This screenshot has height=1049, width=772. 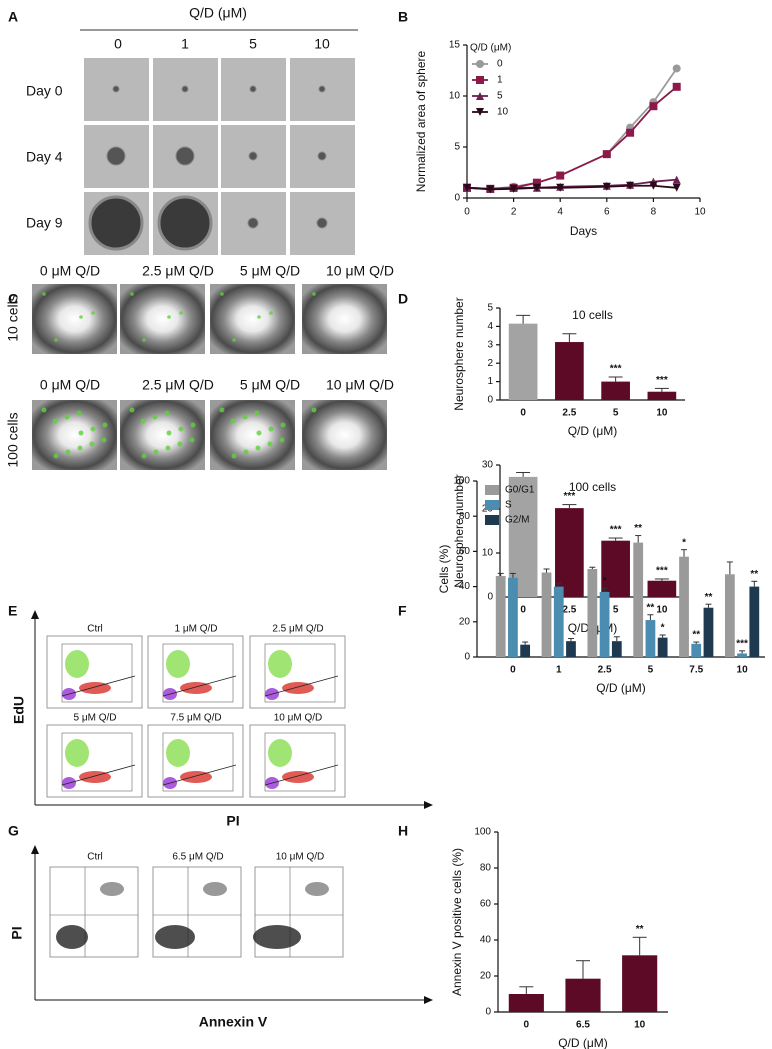 What do you see at coordinates (13, 17) in the screenshot?
I see `panel-letter: A` at bounding box center [13, 17].